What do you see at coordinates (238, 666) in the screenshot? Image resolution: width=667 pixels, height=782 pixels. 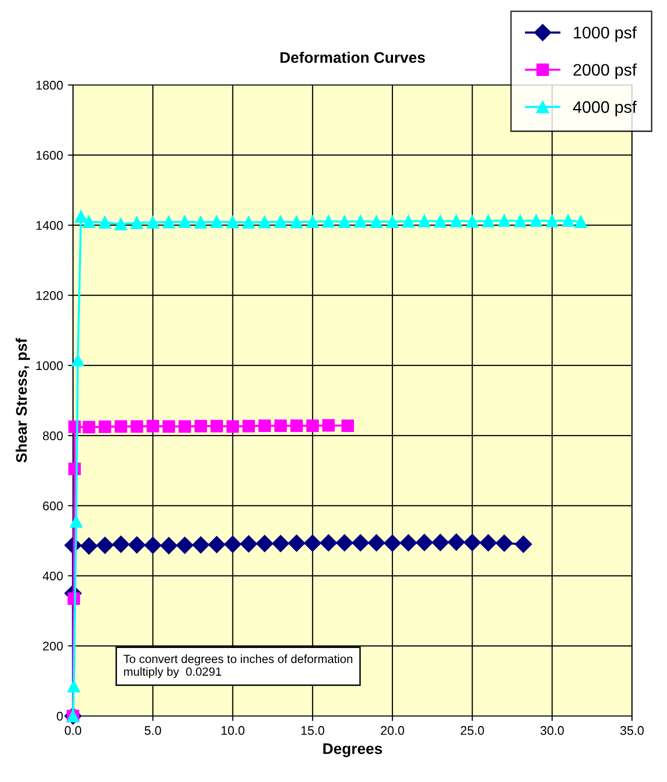 I see `annotation: To convert degrees to inches of deformation multiply by 0.0291` at bounding box center [238, 666].